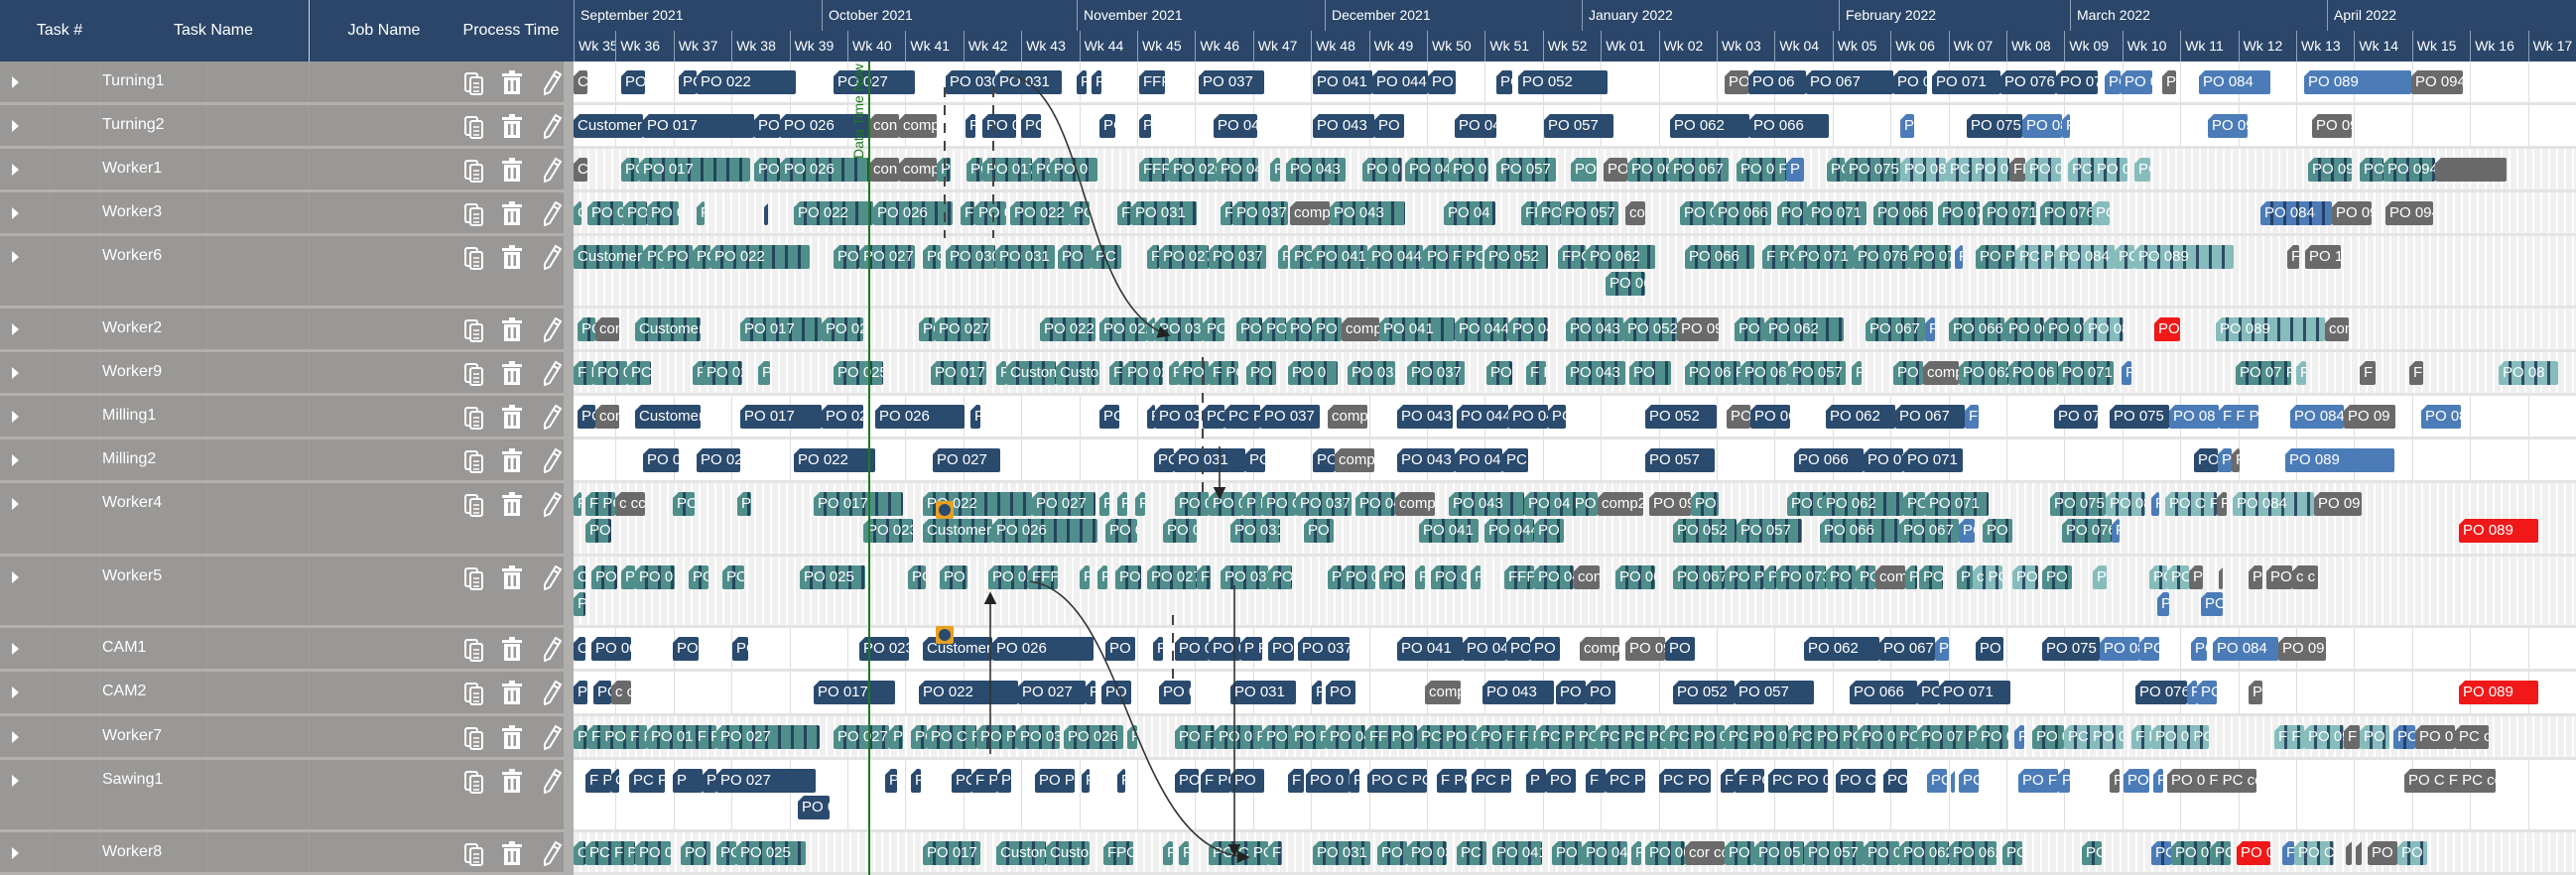 The height and width of the screenshot is (875, 2576). I want to click on task-bar: PC PO 09, so click(2097, 170).